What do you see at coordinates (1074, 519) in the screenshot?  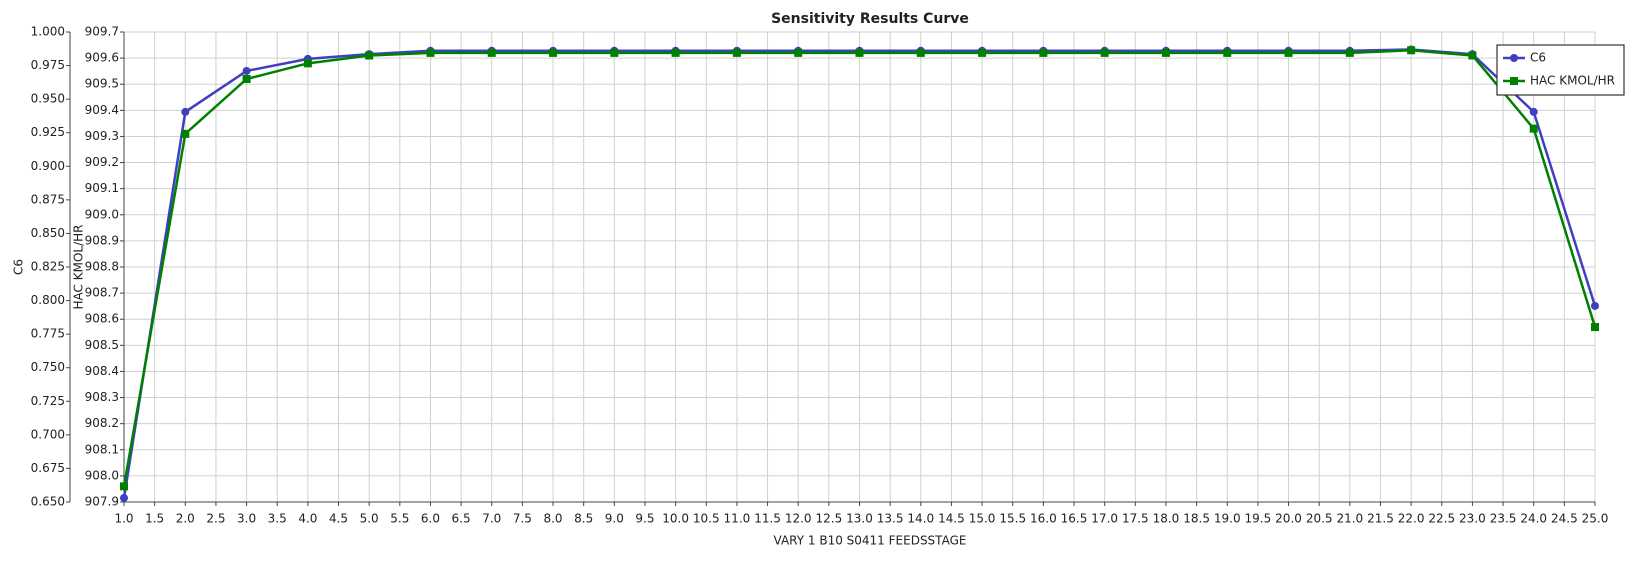 I see `x-tick-label: 16.5` at bounding box center [1074, 519].